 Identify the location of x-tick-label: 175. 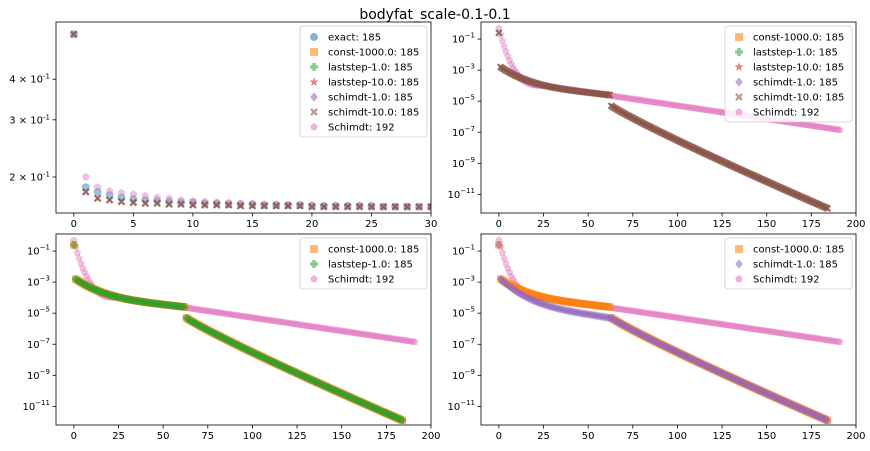
(811, 436).